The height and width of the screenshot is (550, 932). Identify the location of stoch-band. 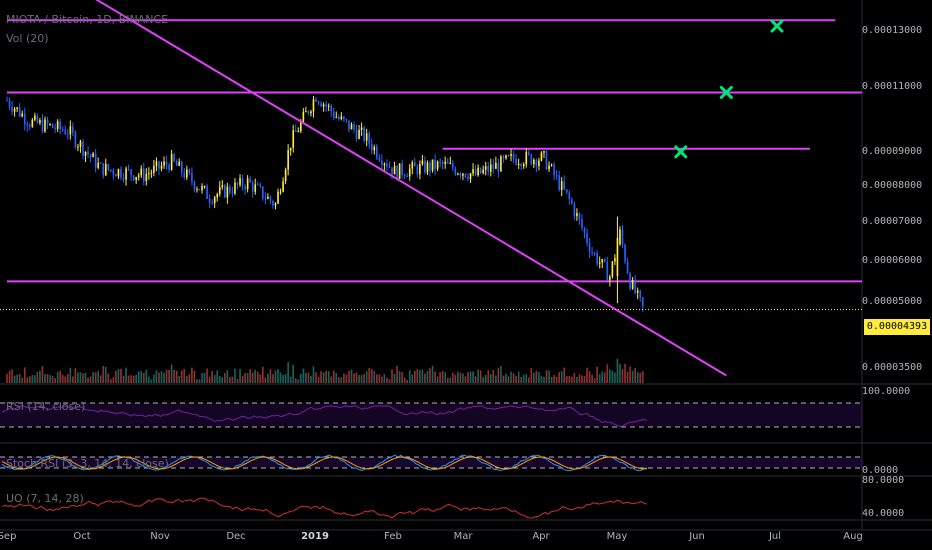
(431, 462).